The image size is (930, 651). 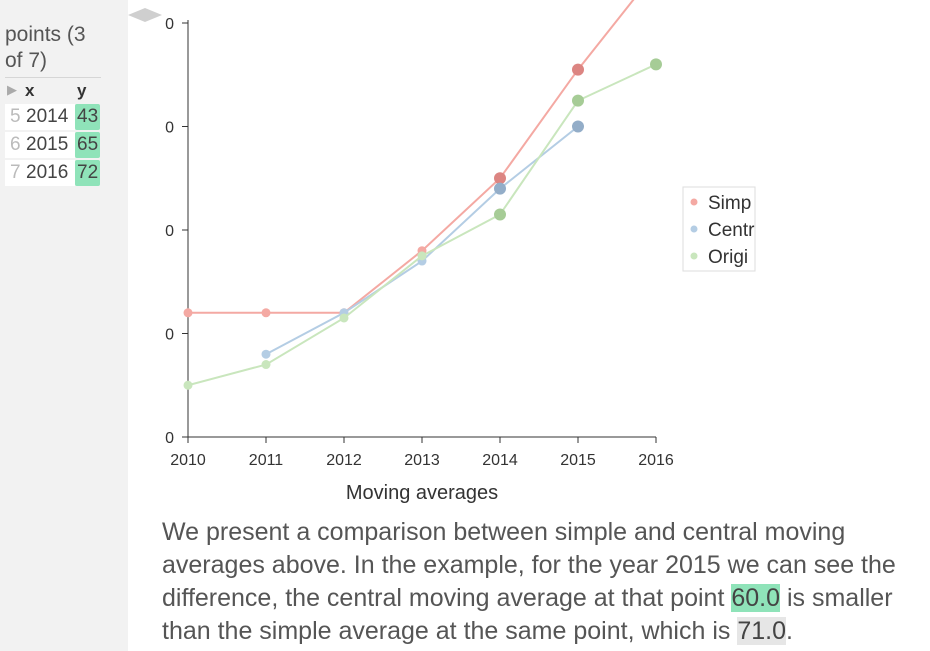 What do you see at coordinates (45, 47) in the screenshot?
I see `panel-title: points (3 of 7)` at bounding box center [45, 47].